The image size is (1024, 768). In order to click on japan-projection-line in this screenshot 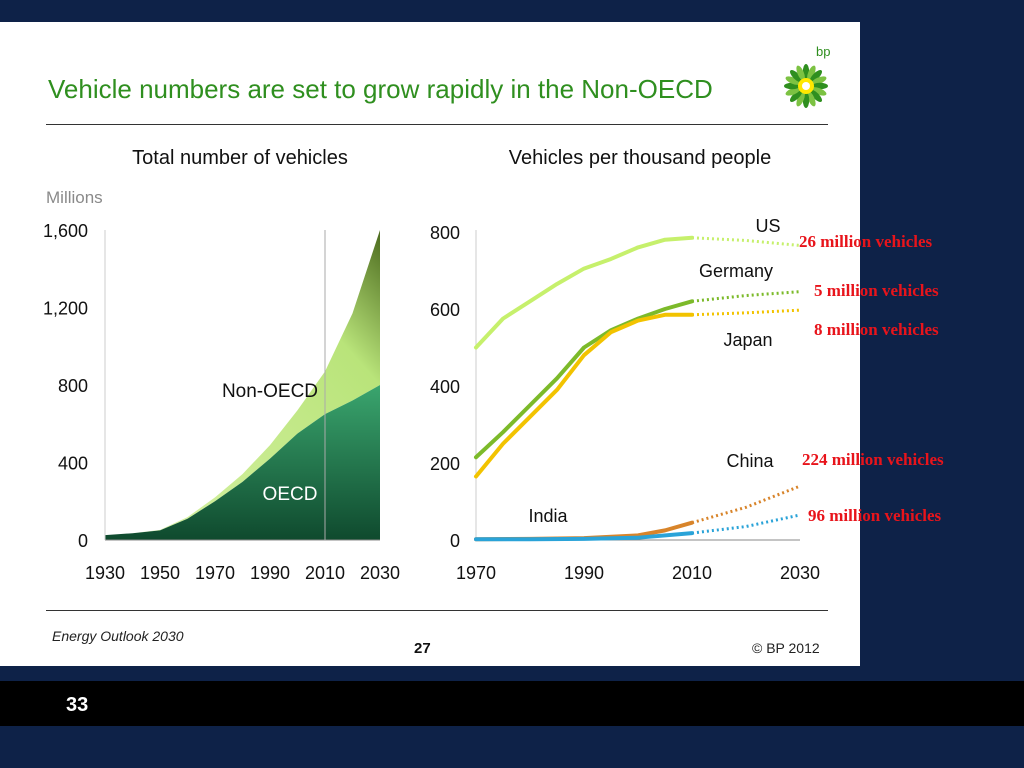, I will do `click(746, 312)`.